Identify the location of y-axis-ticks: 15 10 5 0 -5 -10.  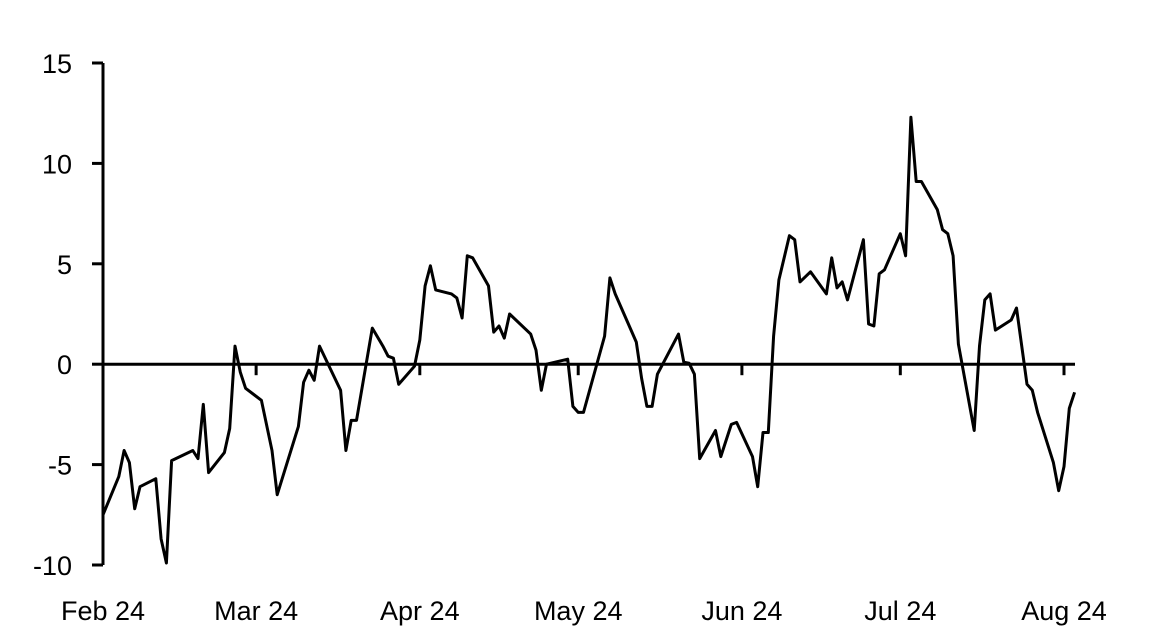
(68, 315).